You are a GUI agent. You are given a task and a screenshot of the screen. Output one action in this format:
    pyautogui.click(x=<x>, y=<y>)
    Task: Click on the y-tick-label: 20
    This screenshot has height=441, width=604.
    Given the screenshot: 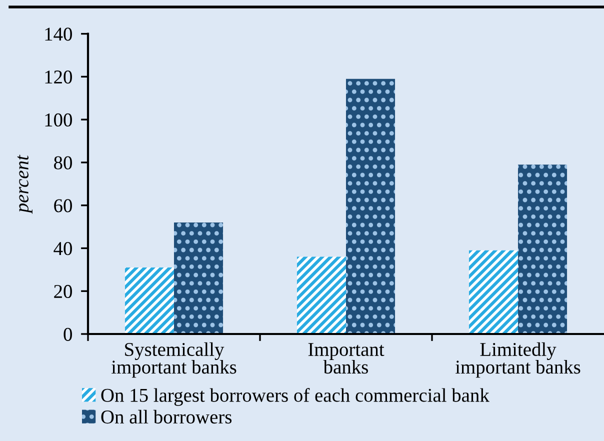 What is the action you would take?
    pyautogui.click(x=63, y=291)
    